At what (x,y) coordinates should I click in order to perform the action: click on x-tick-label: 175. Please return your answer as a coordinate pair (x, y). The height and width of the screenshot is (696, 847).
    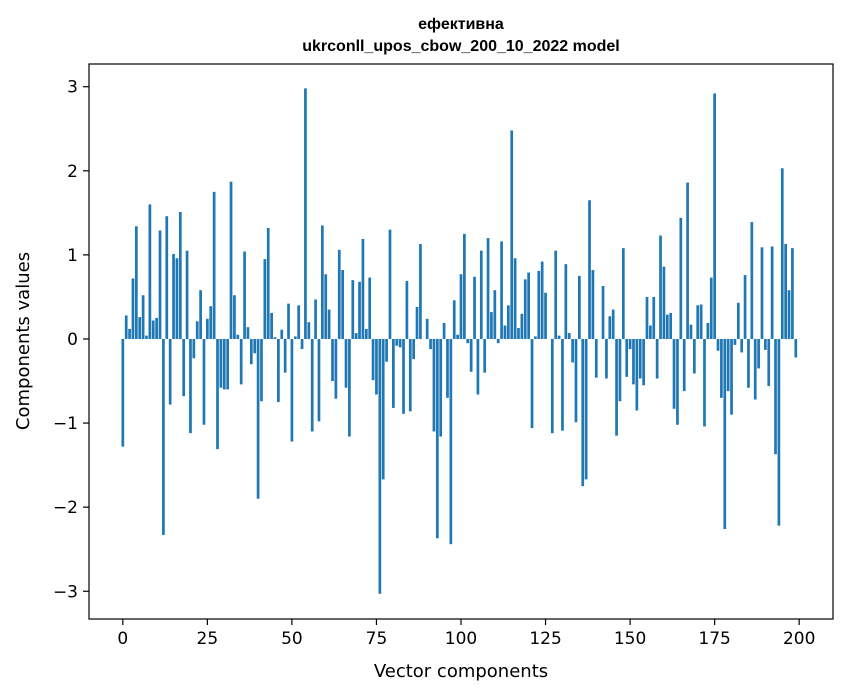
    Looking at the image, I should click on (714, 639).